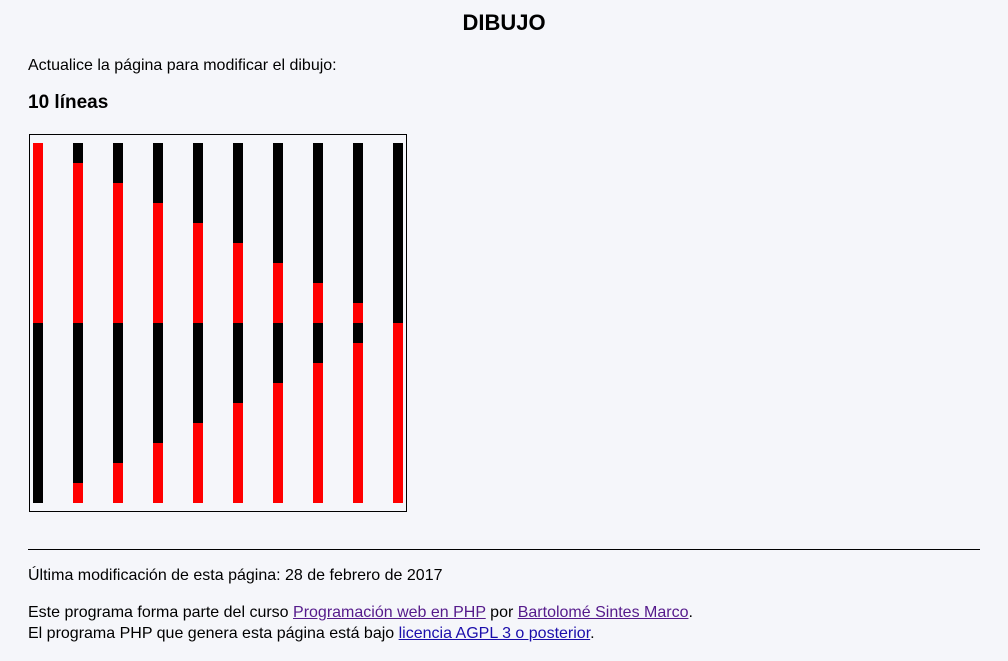 This screenshot has height=661, width=1008. Describe the element at coordinates (358, 313) in the screenshot. I see `line-9-upper-red` at that location.